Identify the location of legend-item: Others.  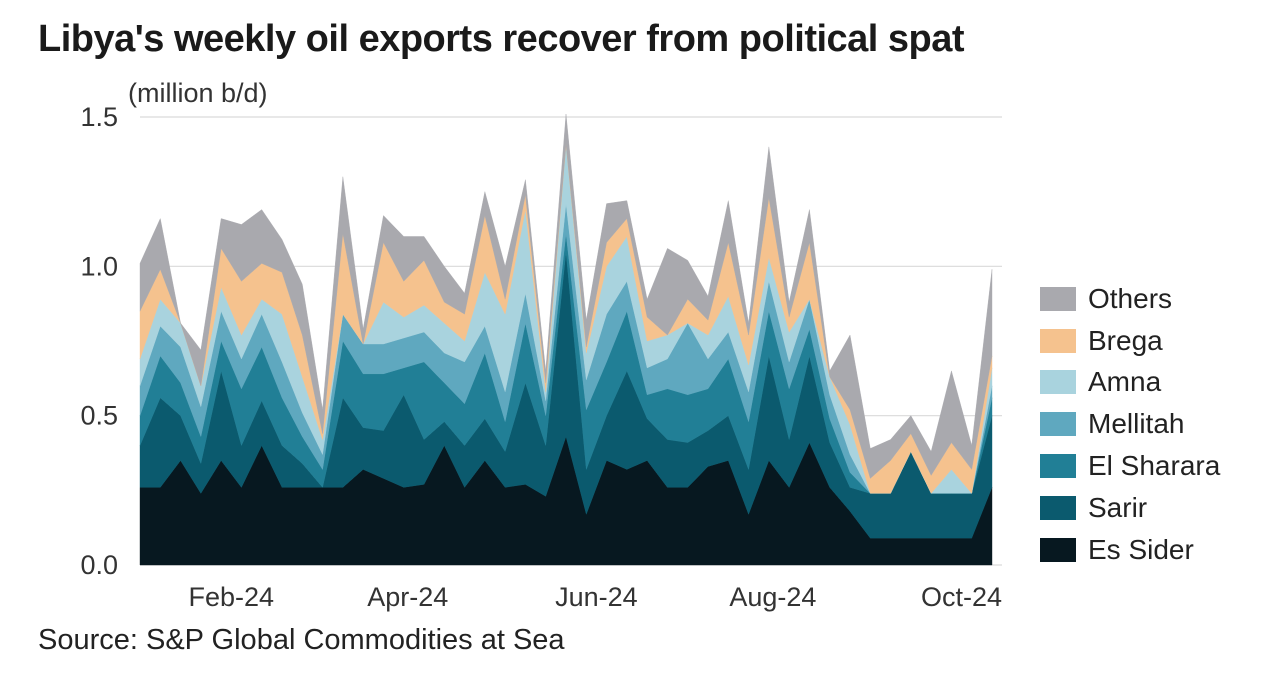
(1130, 299).